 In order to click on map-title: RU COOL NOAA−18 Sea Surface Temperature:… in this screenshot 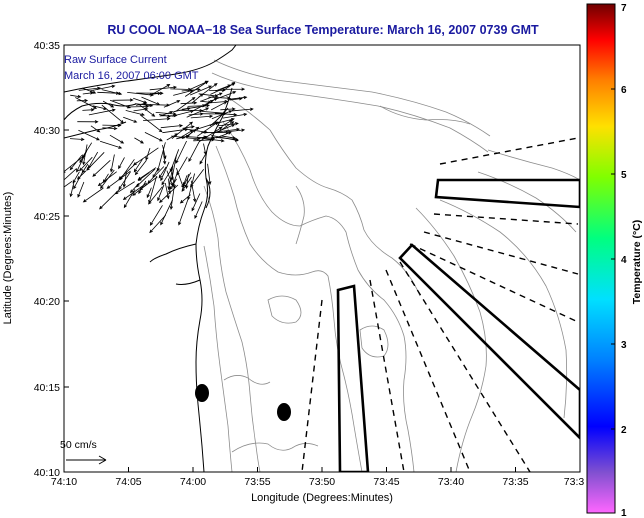, I will do `click(323, 30)`.